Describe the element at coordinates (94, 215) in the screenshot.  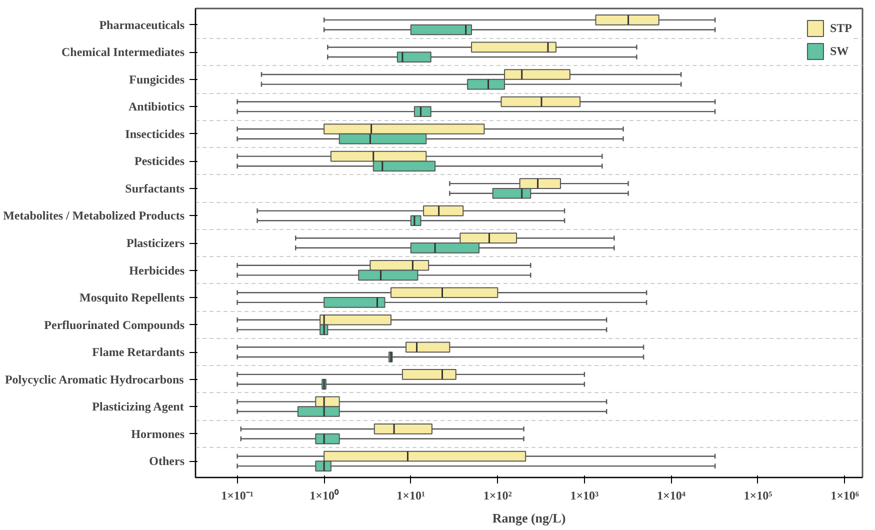
I see `y-tick-label: Metabolites / Metabolized Products` at that location.